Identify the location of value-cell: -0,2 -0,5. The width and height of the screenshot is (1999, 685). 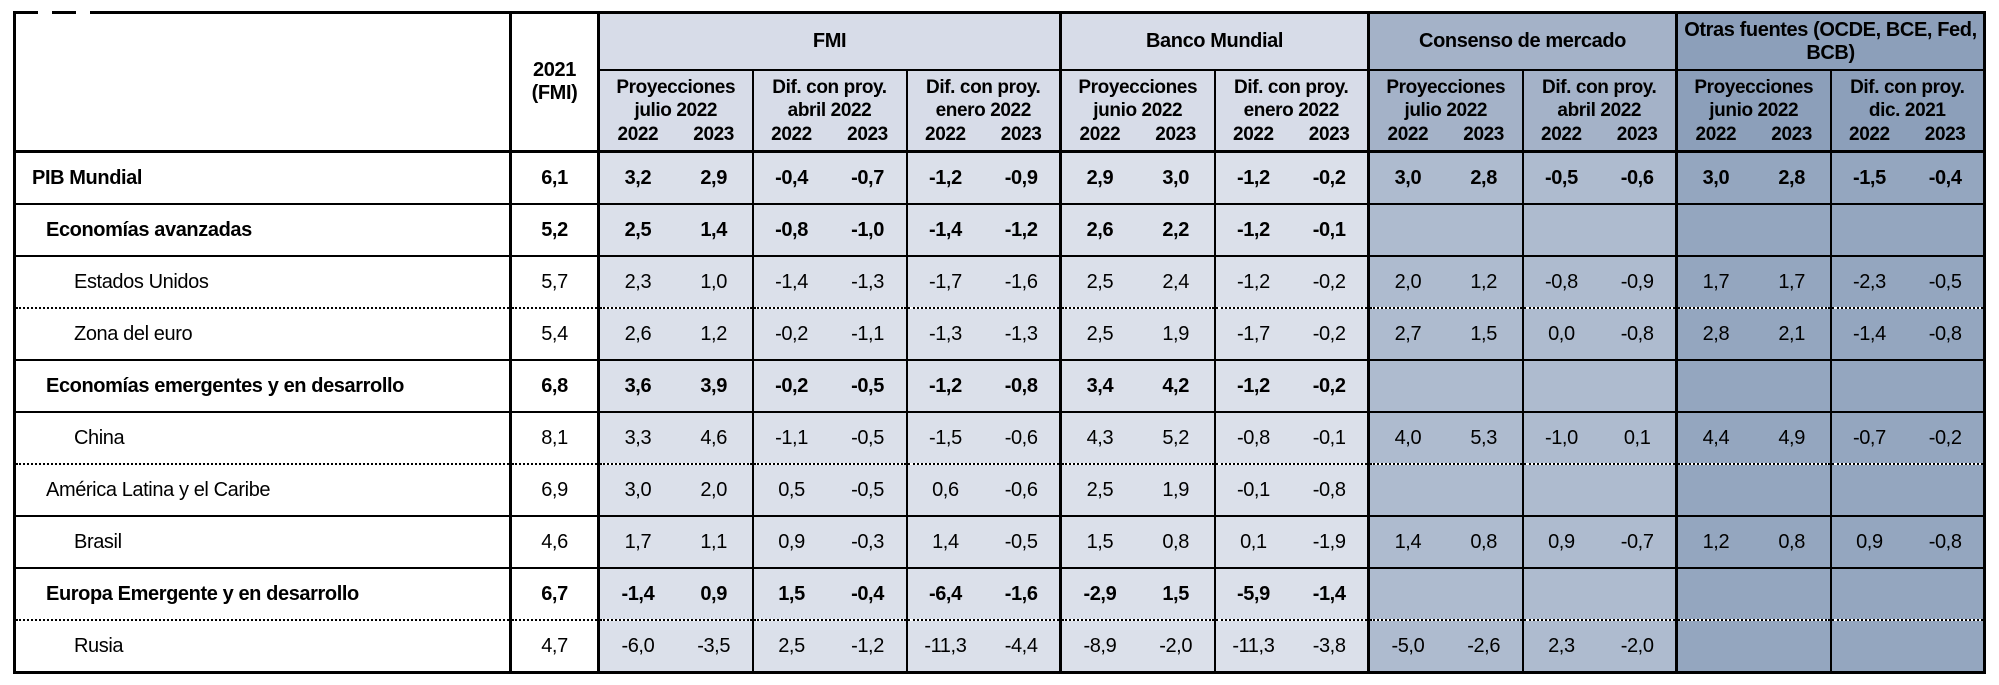
(829, 385).